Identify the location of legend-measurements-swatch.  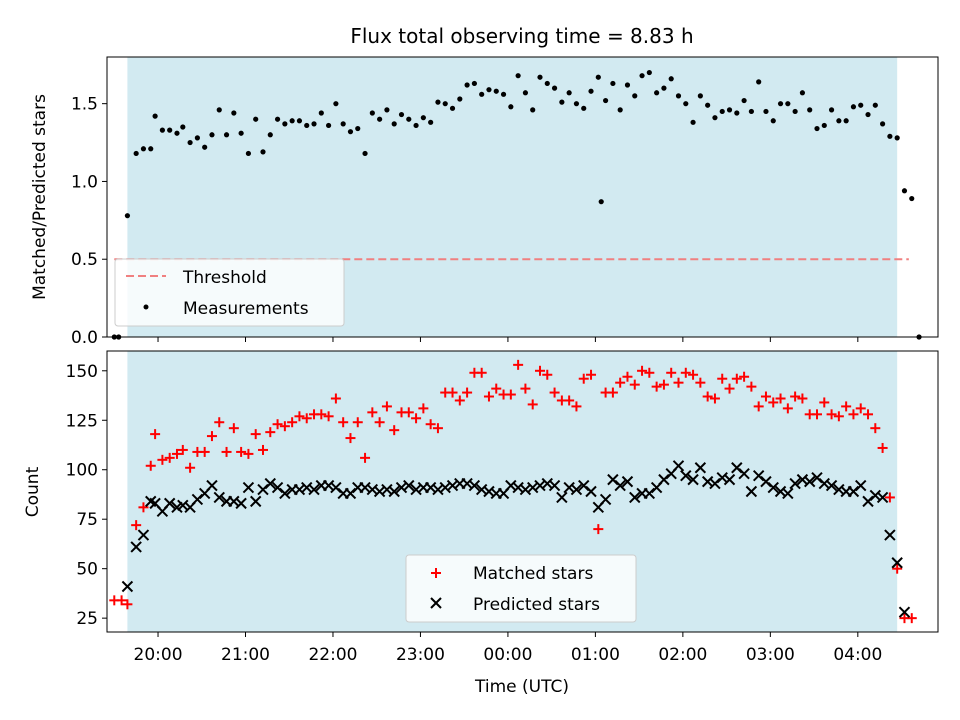
(146, 307).